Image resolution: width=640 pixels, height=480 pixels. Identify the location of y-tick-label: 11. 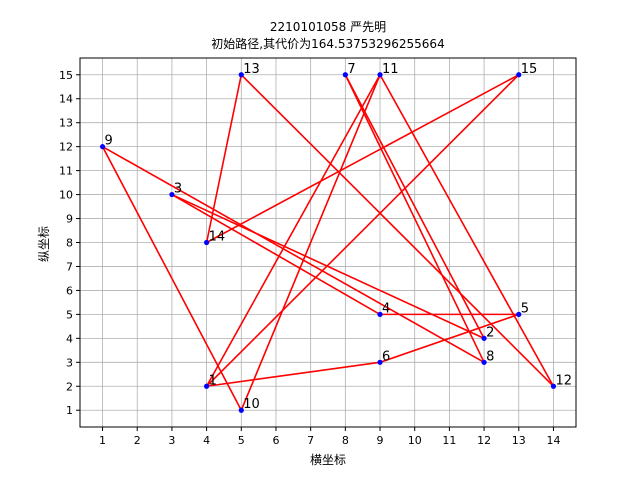
(66, 171).